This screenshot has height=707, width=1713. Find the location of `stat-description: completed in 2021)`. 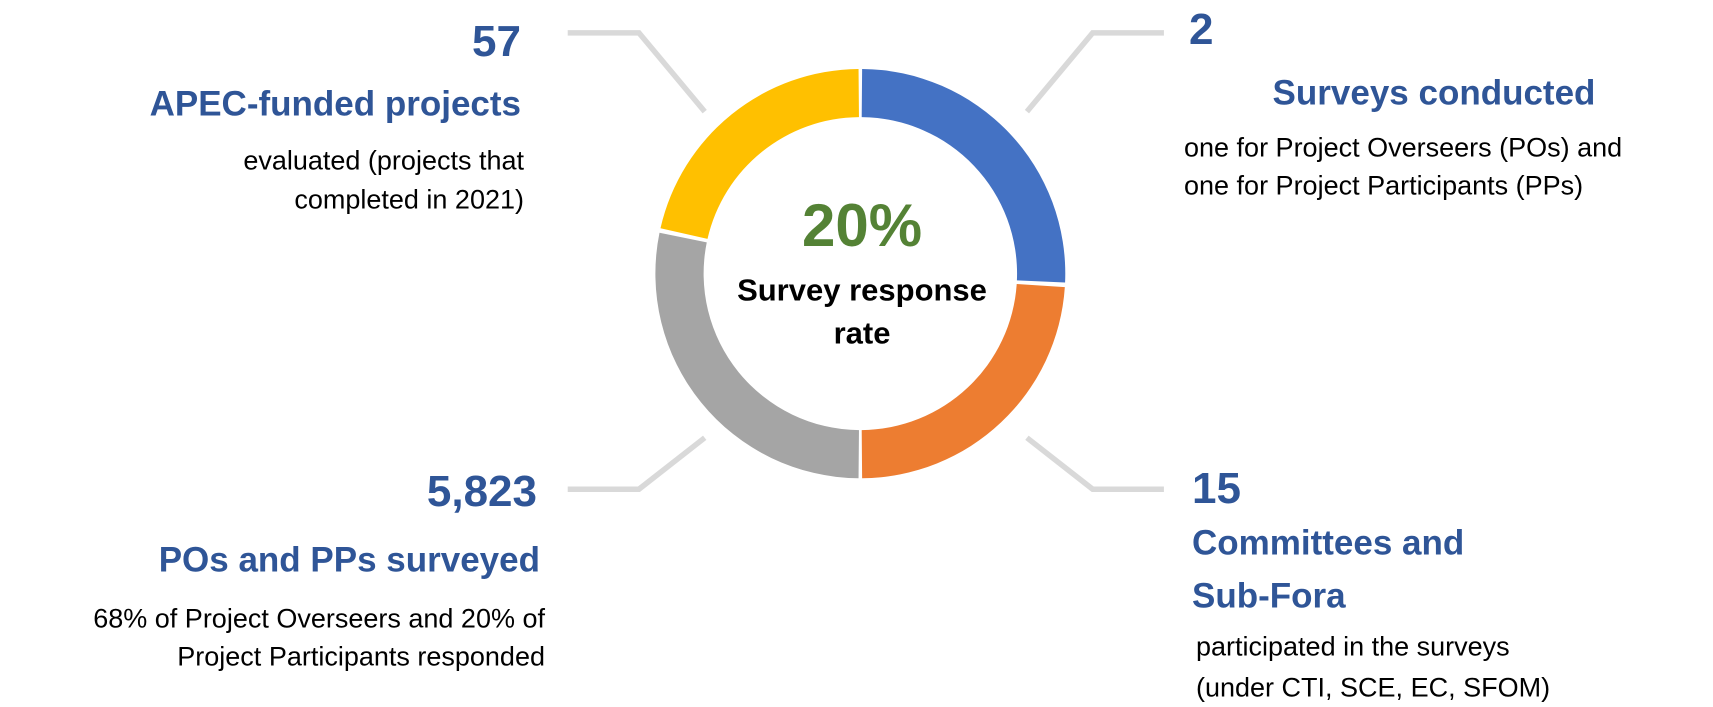

stat-description: completed in 2021) is located at coordinates (409, 199).